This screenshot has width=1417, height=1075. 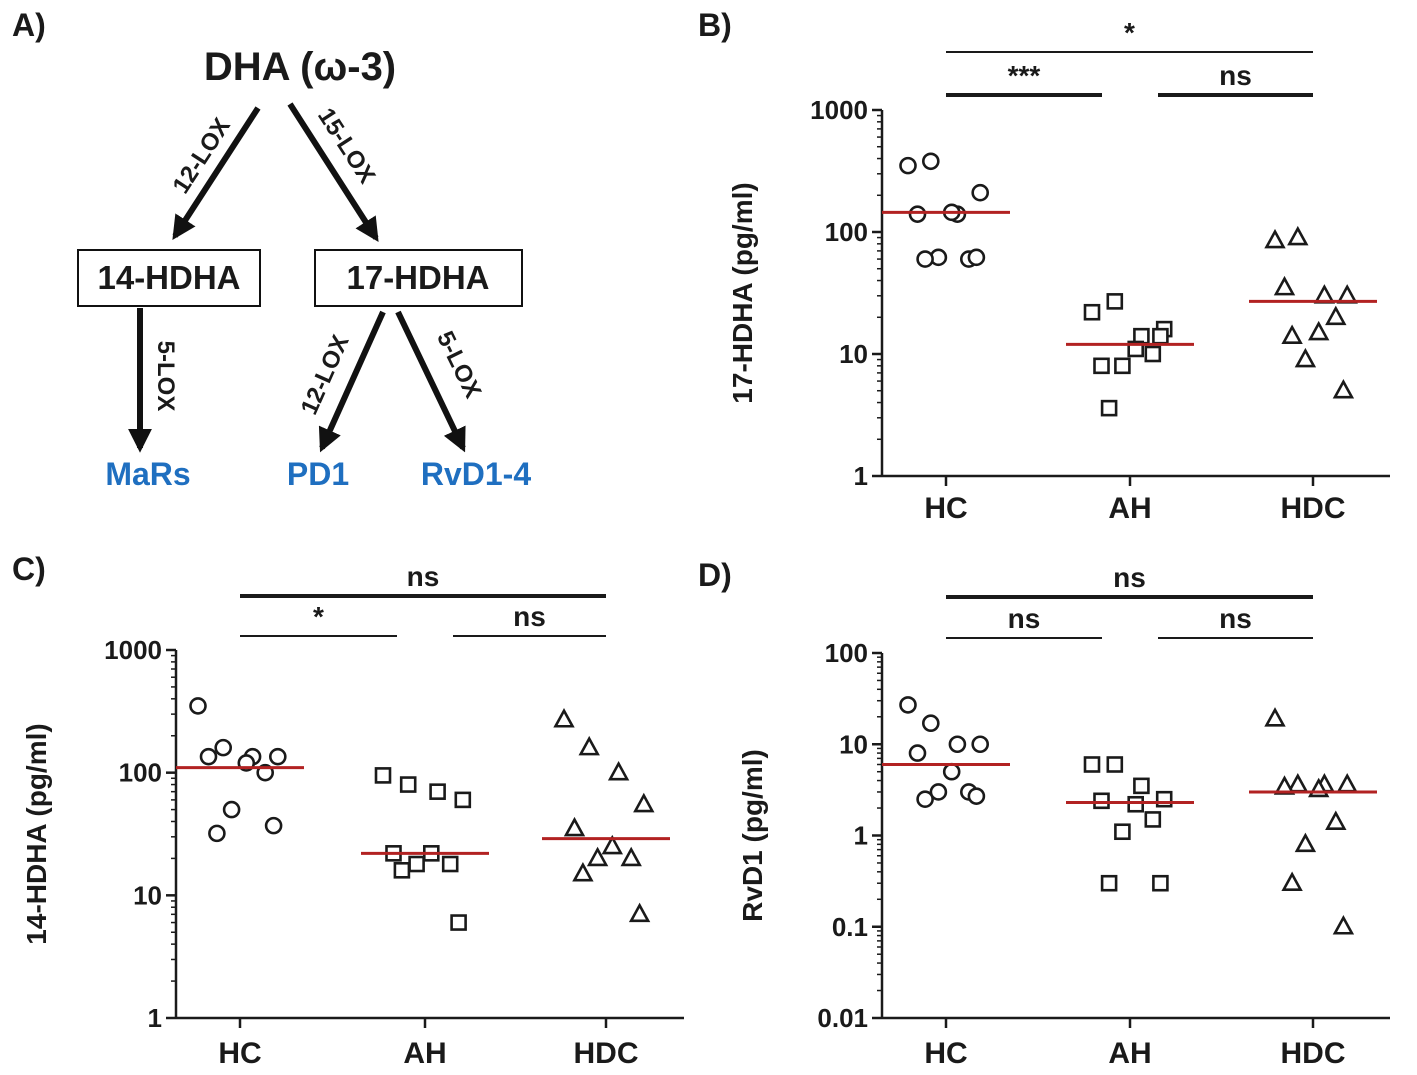 What do you see at coordinates (715, 25) in the screenshot?
I see `panel-label: B)` at bounding box center [715, 25].